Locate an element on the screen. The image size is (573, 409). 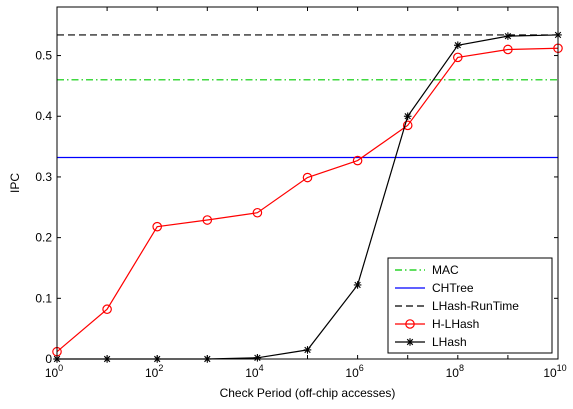
y-tick-label: 0.5 is located at coordinates (43, 56).